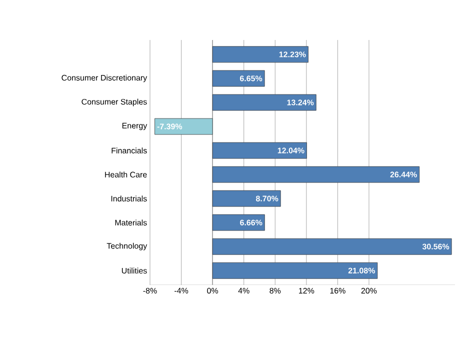 The height and width of the screenshot is (341, 467). I want to click on x-tick-label: 20%, so click(369, 291).